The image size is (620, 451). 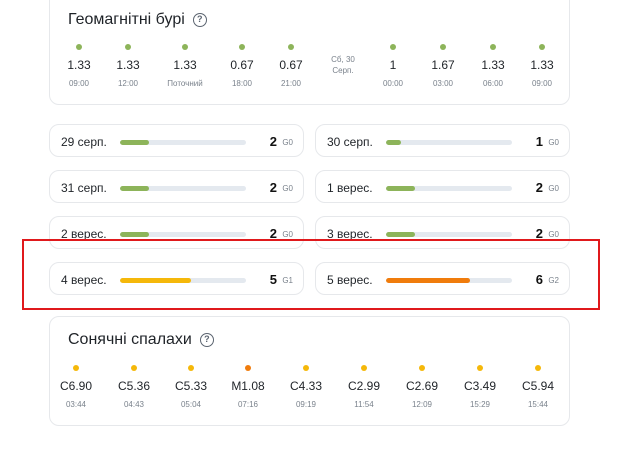 I want to click on flare-class: C6.90, so click(x=76, y=386).